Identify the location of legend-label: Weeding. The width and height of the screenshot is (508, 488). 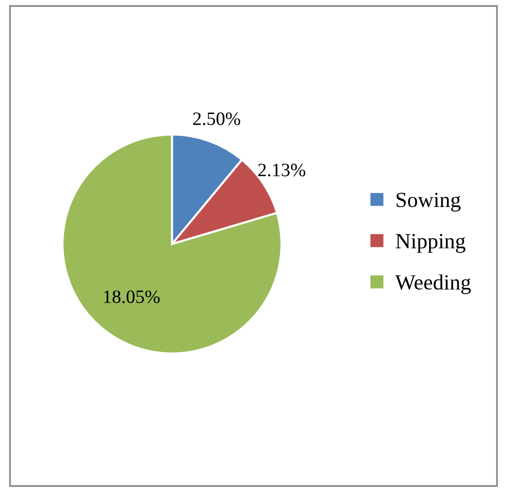
(433, 284).